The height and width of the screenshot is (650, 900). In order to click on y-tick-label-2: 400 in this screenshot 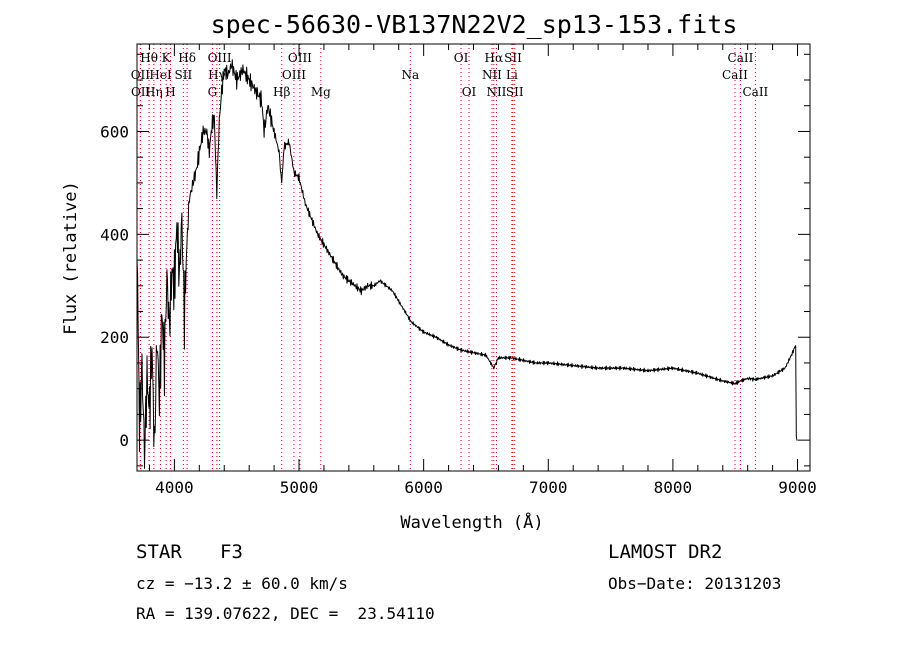, I will do `click(114, 234)`.